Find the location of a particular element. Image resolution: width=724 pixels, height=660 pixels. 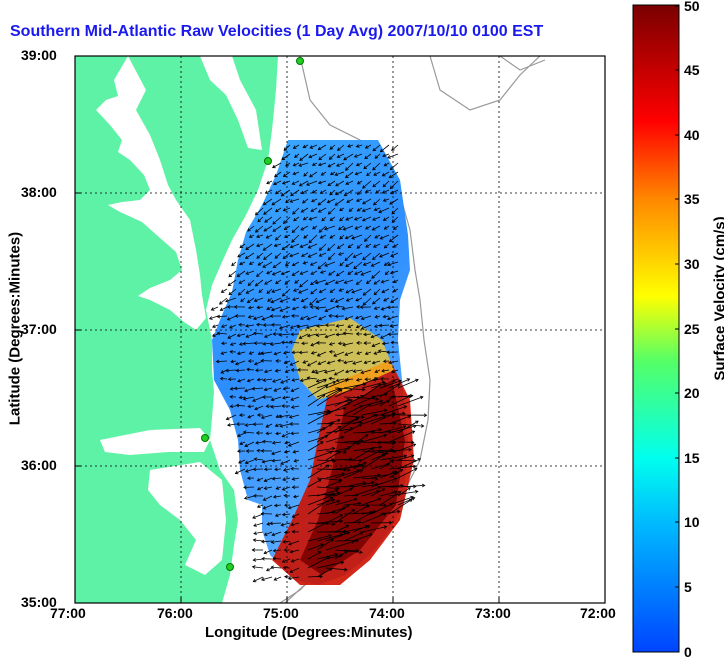

colorbar is located at coordinates (656, 328).